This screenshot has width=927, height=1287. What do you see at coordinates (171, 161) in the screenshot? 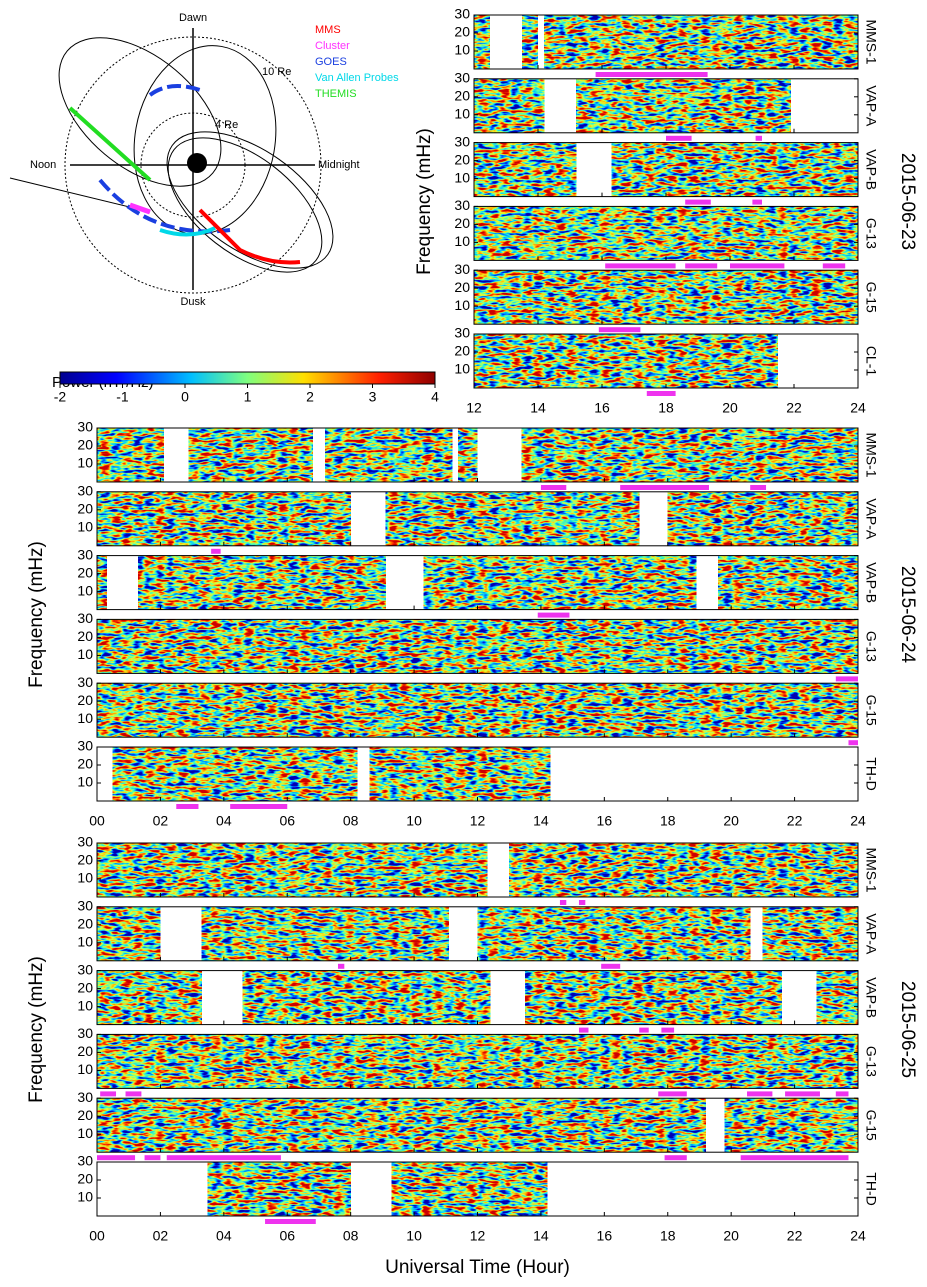
I see `orbit-diagram` at bounding box center [171, 161].